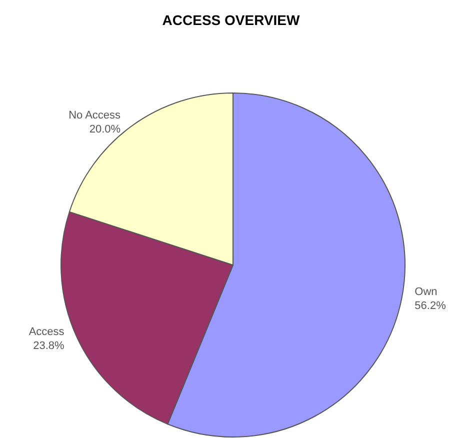 The image size is (462, 438). What do you see at coordinates (48, 346) in the screenshot?
I see `data-label: 23.8%` at bounding box center [48, 346].